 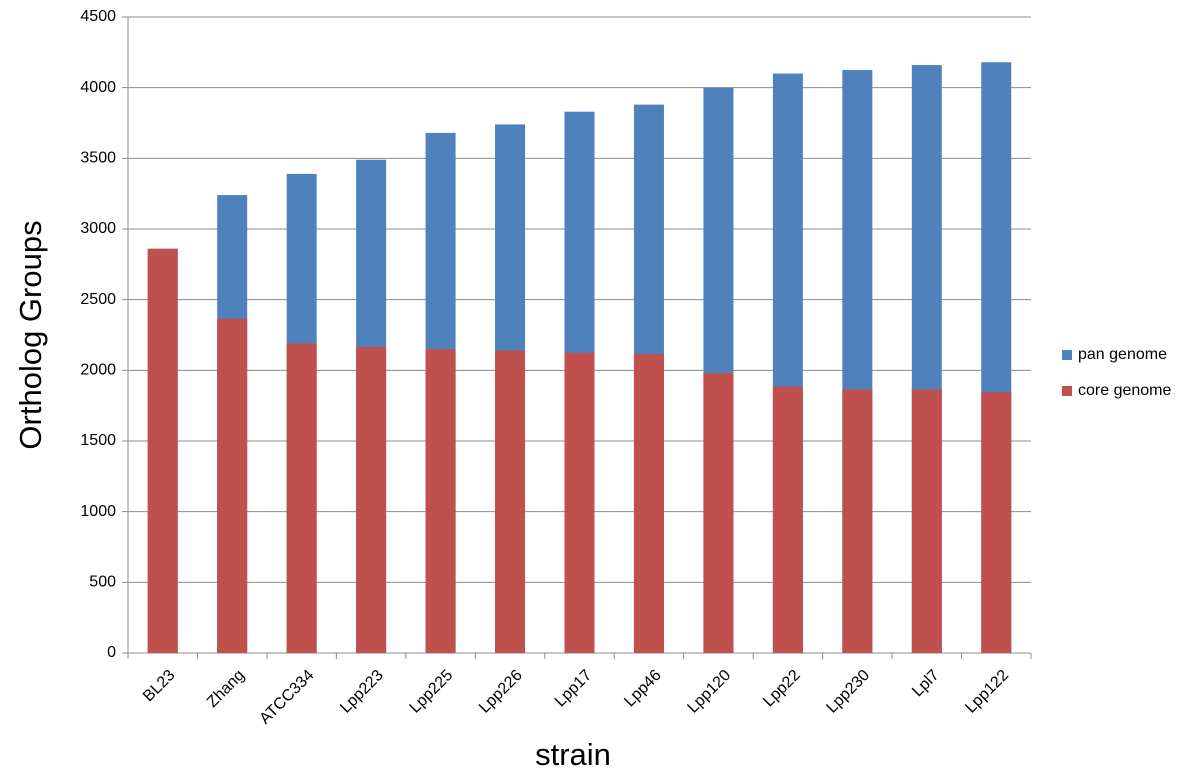 What do you see at coordinates (159, 686) in the screenshot?
I see `x-tick-label: BL23` at bounding box center [159, 686].